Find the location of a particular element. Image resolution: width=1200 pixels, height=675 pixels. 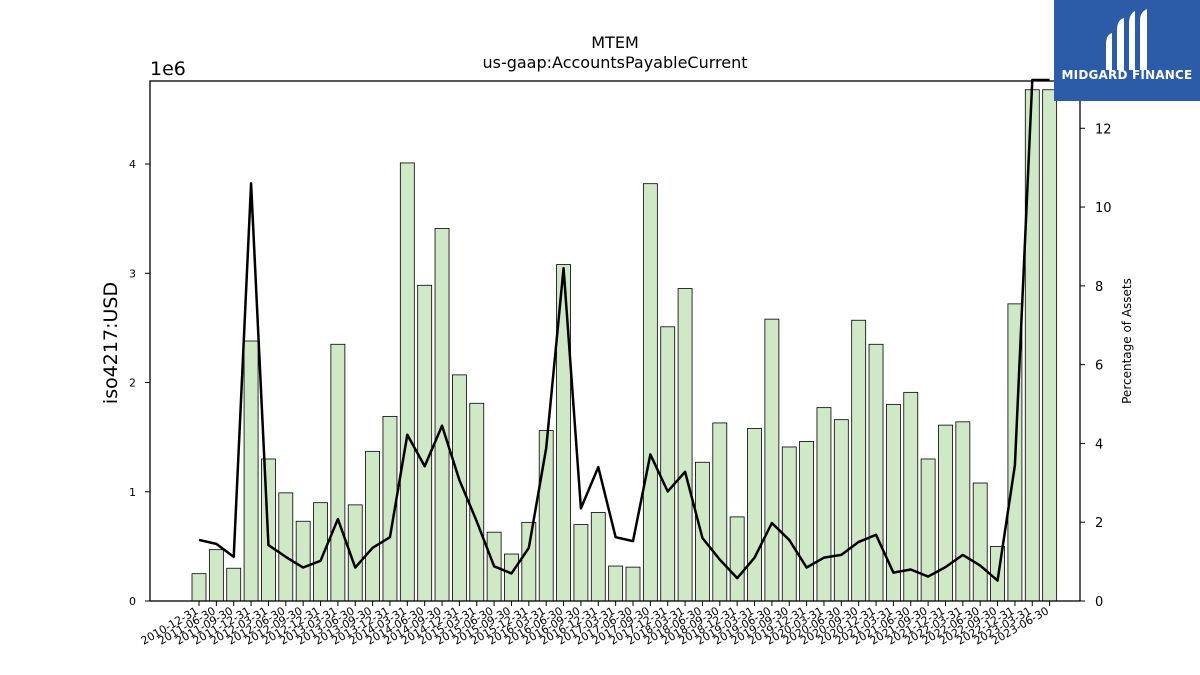

chart-title: MTEM is located at coordinates (615, 42).